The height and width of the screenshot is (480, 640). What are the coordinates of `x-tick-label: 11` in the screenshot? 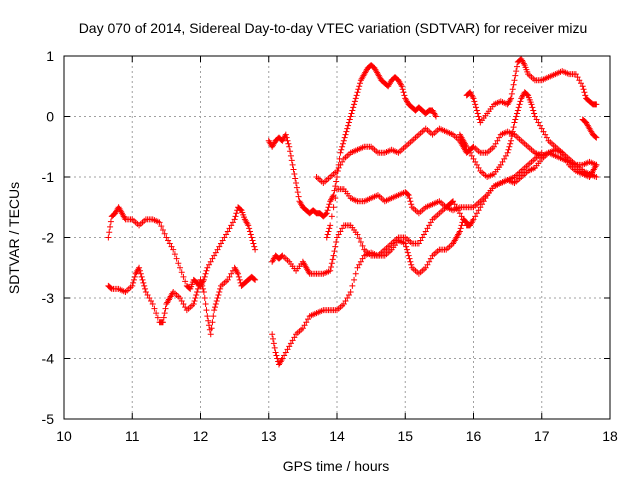 It's located at (132, 436).